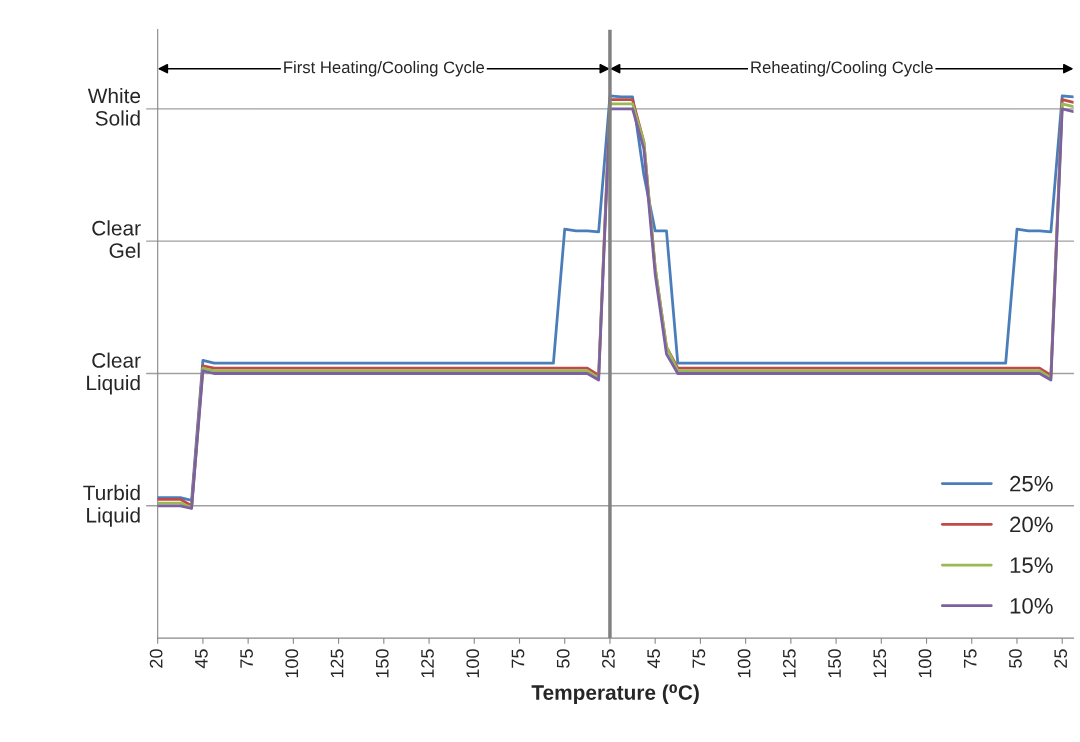 The image size is (1080, 742). Describe the element at coordinates (384, 68) in the screenshot. I see `text: First Heating/Cooling Cycle` at that location.